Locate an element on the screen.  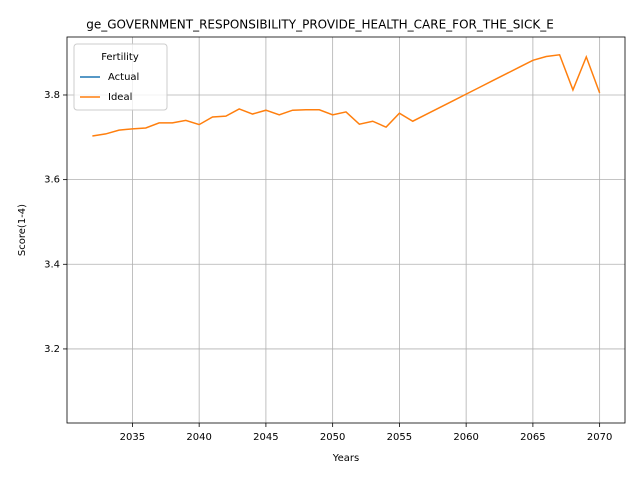
legend-label: Actual is located at coordinates (123, 77).